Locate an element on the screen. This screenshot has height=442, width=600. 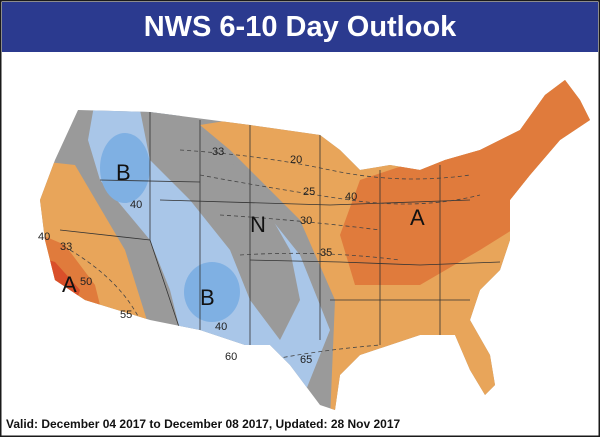
contour-label: 50 is located at coordinates (86, 282).